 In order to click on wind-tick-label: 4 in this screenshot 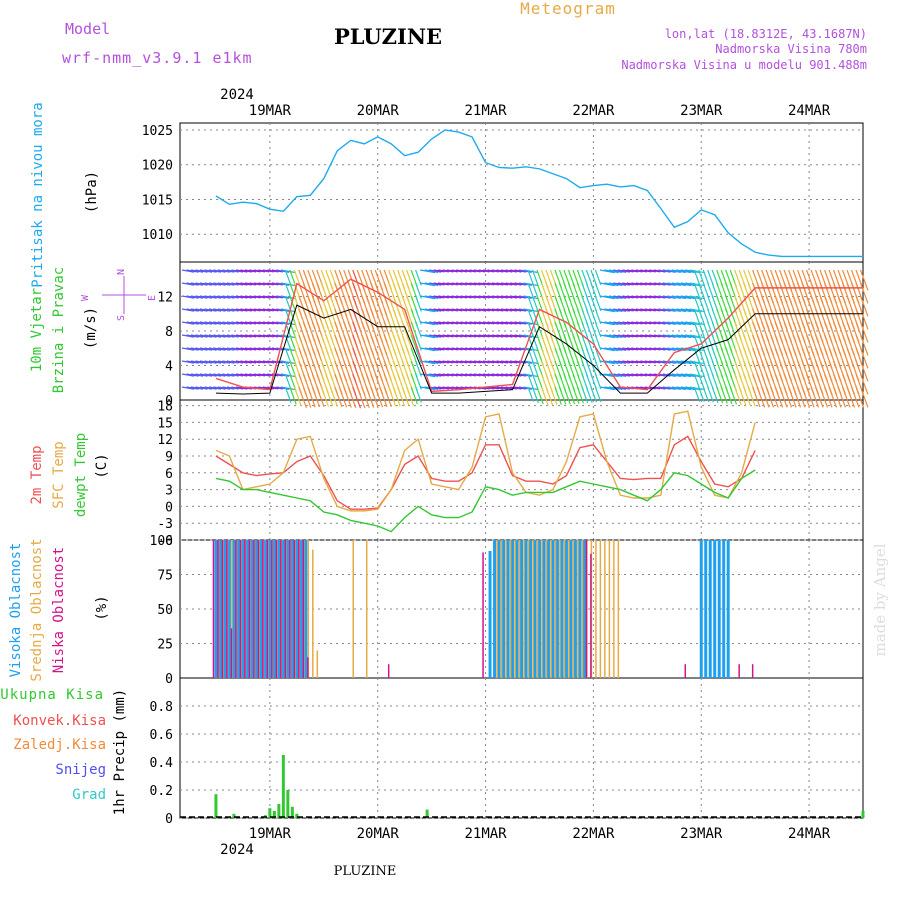, I will do `click(169, 367)`.